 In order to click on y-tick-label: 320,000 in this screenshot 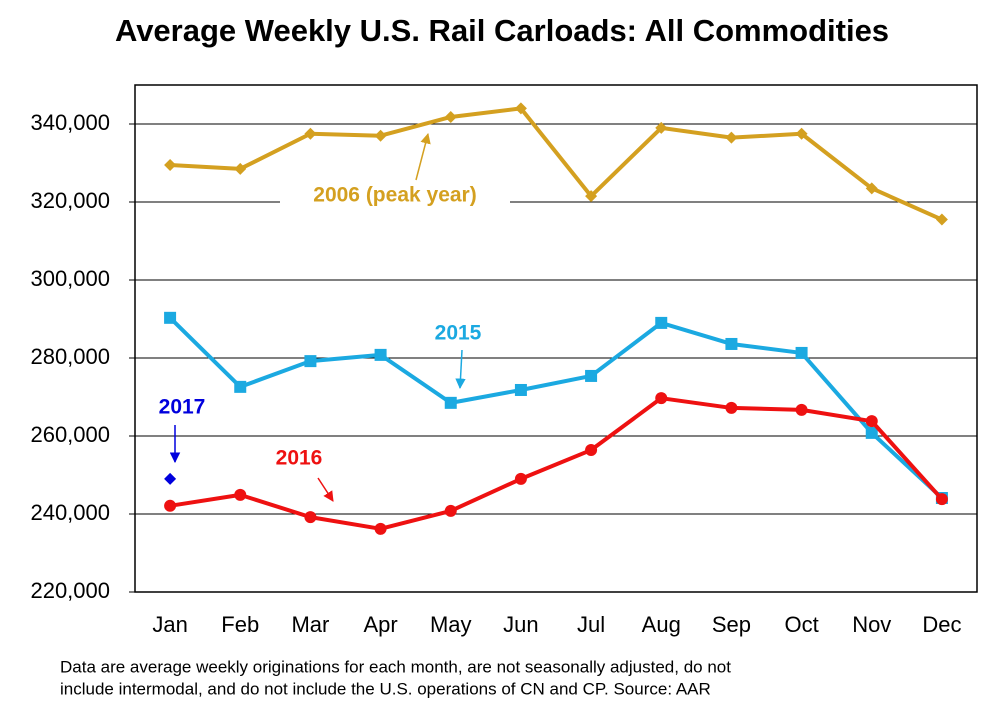, I will do `click(70, 200)`.